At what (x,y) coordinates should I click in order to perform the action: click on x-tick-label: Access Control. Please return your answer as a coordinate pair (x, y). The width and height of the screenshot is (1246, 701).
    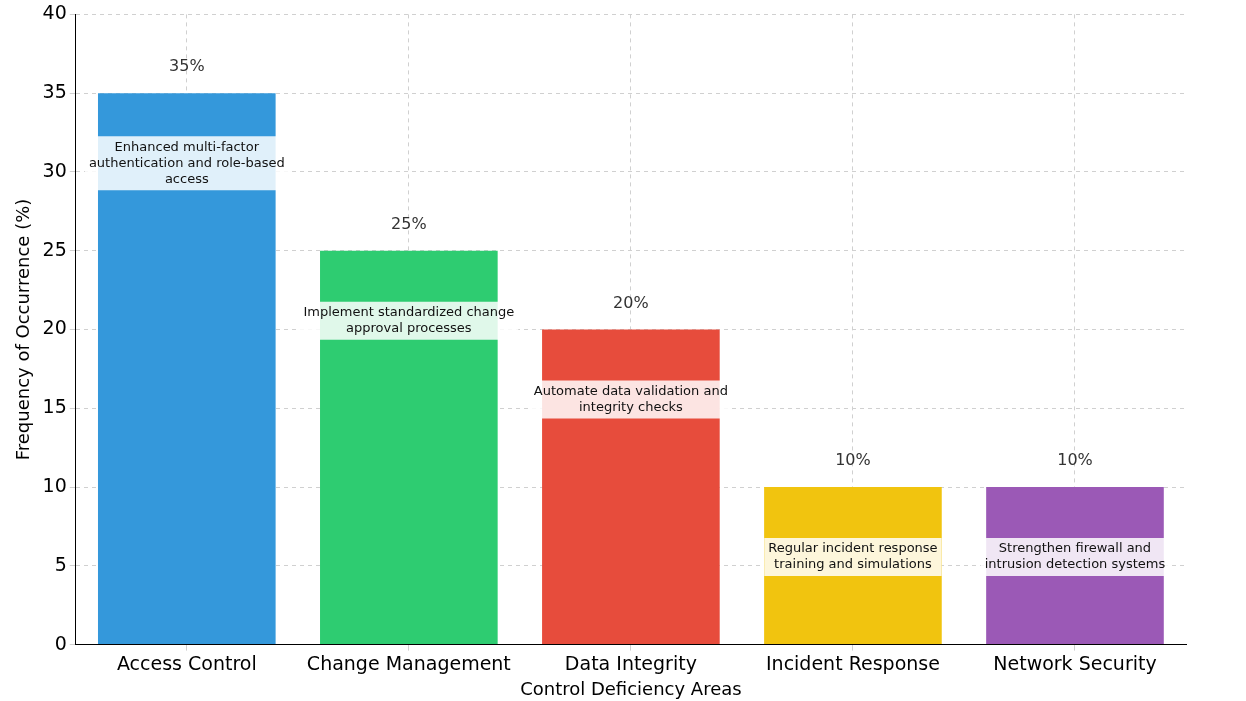
    Looking at the image, I should click on (186, 662).